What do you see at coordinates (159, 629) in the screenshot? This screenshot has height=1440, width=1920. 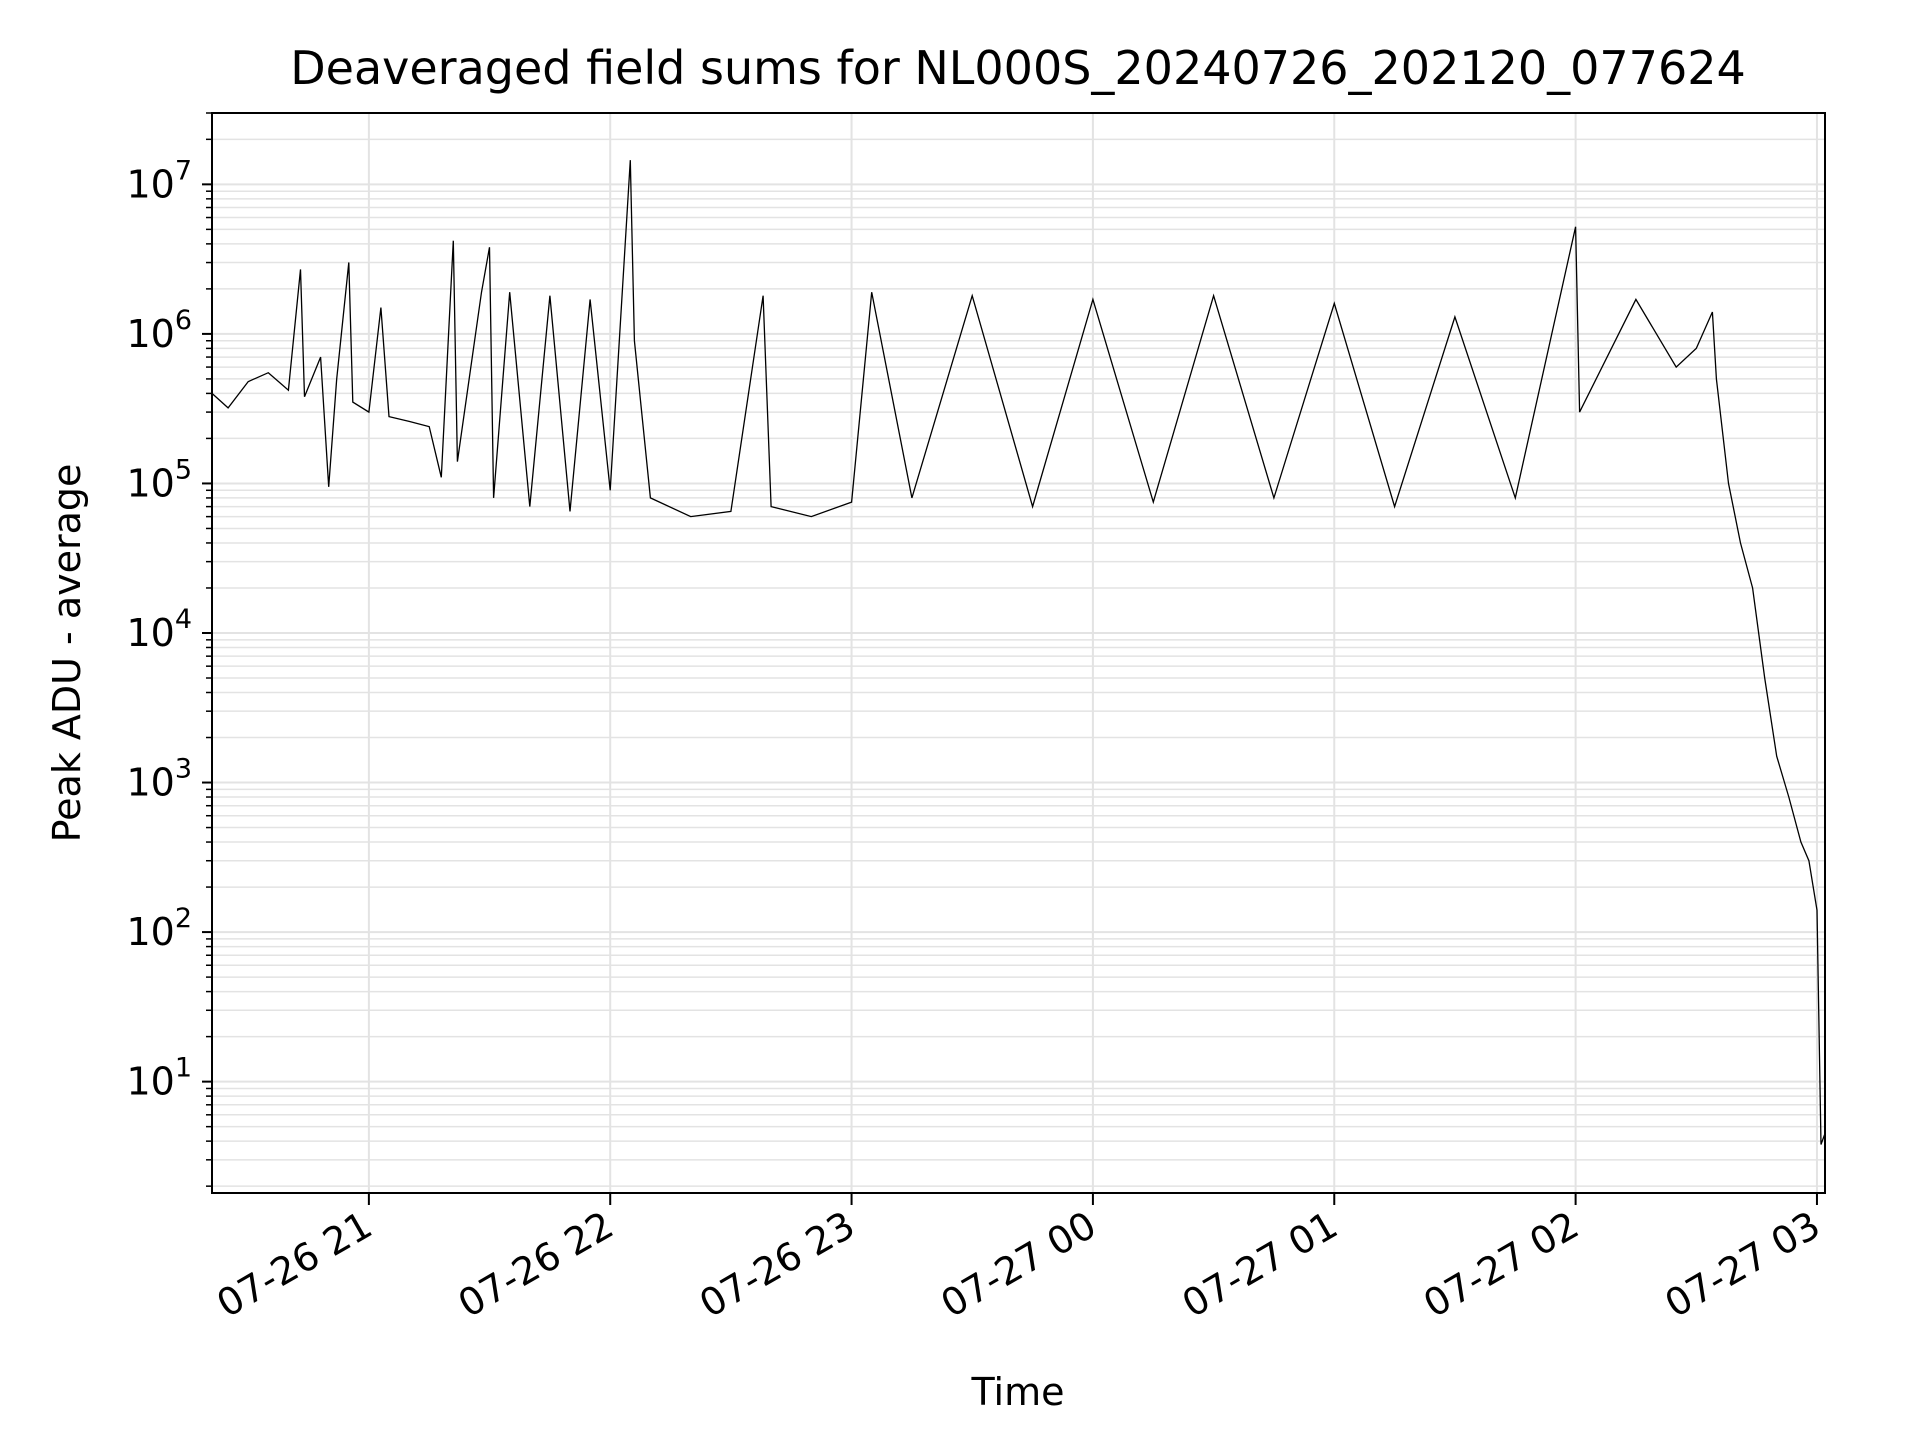 I see `y-tick-label: 10⁴` at bounding box center [159, 629].